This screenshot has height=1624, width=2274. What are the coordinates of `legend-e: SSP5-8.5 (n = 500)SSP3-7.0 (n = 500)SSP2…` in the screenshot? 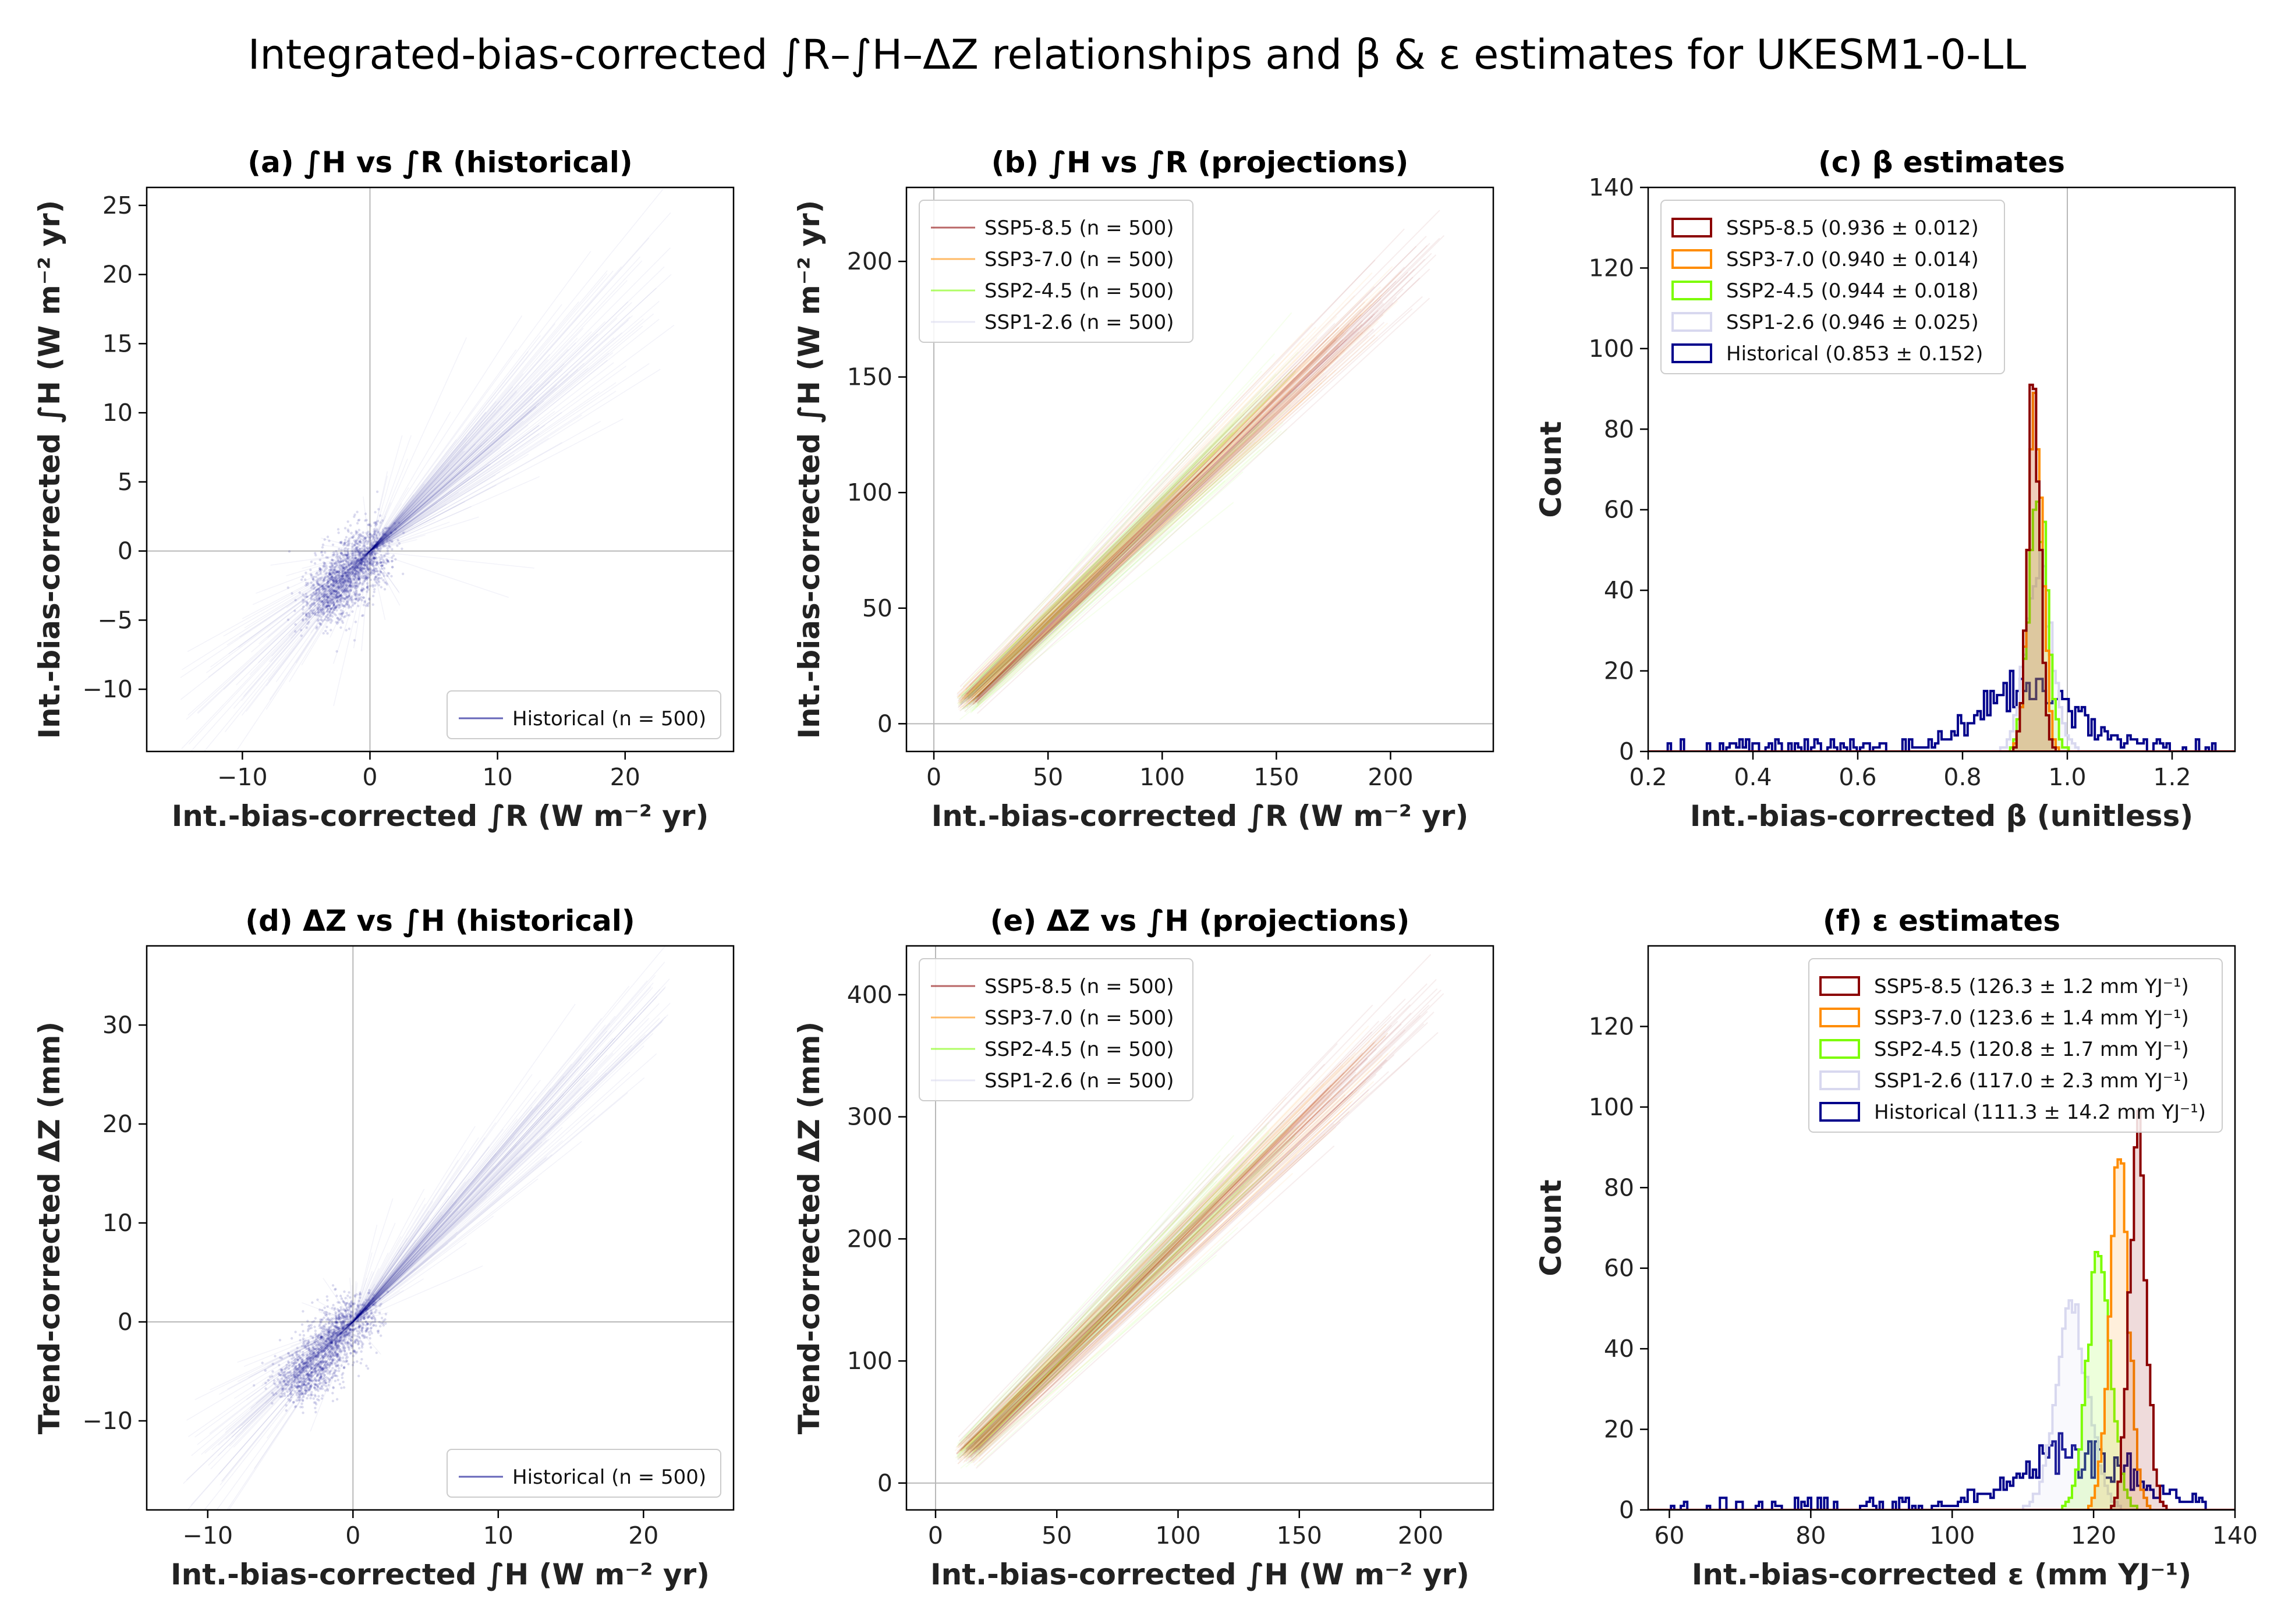 It's located at (1056, 1029).